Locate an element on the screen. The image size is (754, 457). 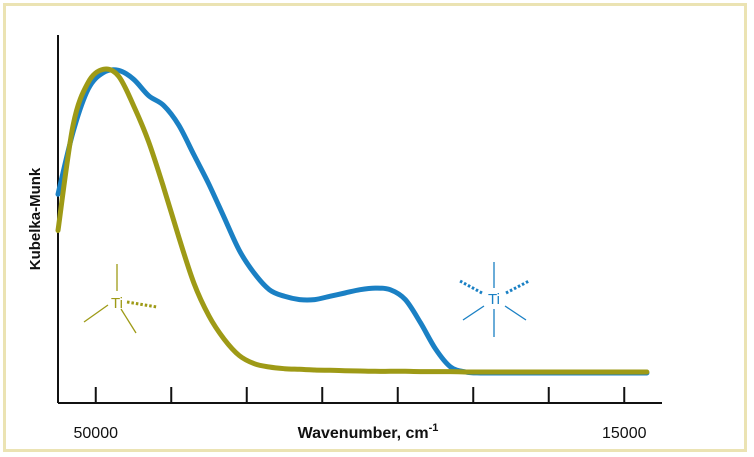
x-tick-label-50000: 50000 is located at coordinates (96, 433).